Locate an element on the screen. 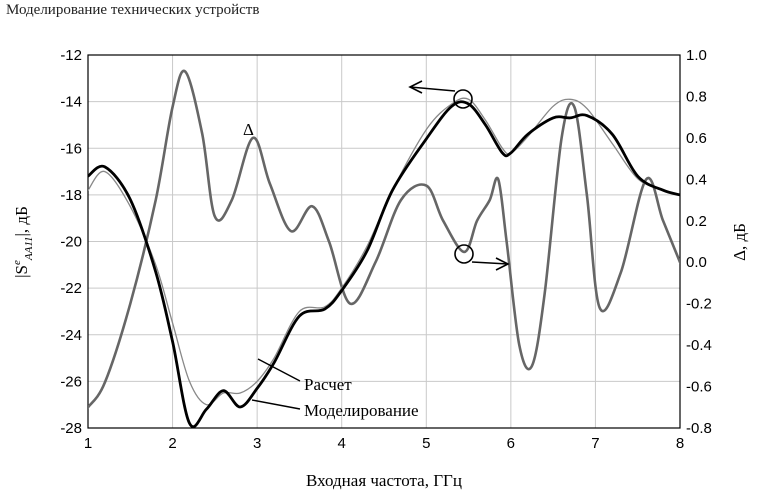 This screenshot has height=497, width=762. y-tick-left-label: -22 is located at coordinates (71, 288).